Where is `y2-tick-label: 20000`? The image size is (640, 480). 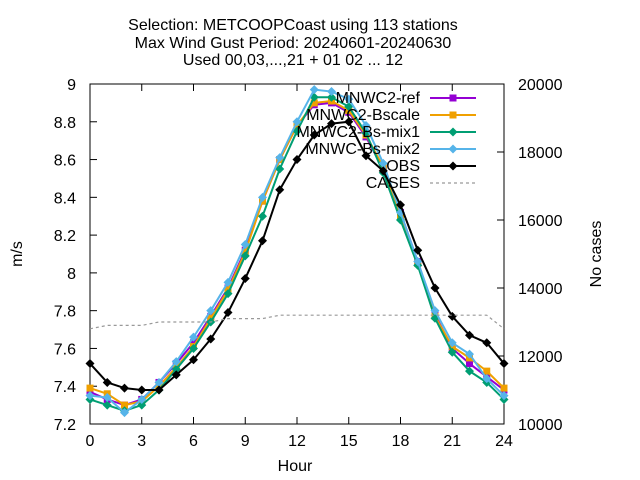 y2-tick-label: 20000 is located at coordinates (540, 85).